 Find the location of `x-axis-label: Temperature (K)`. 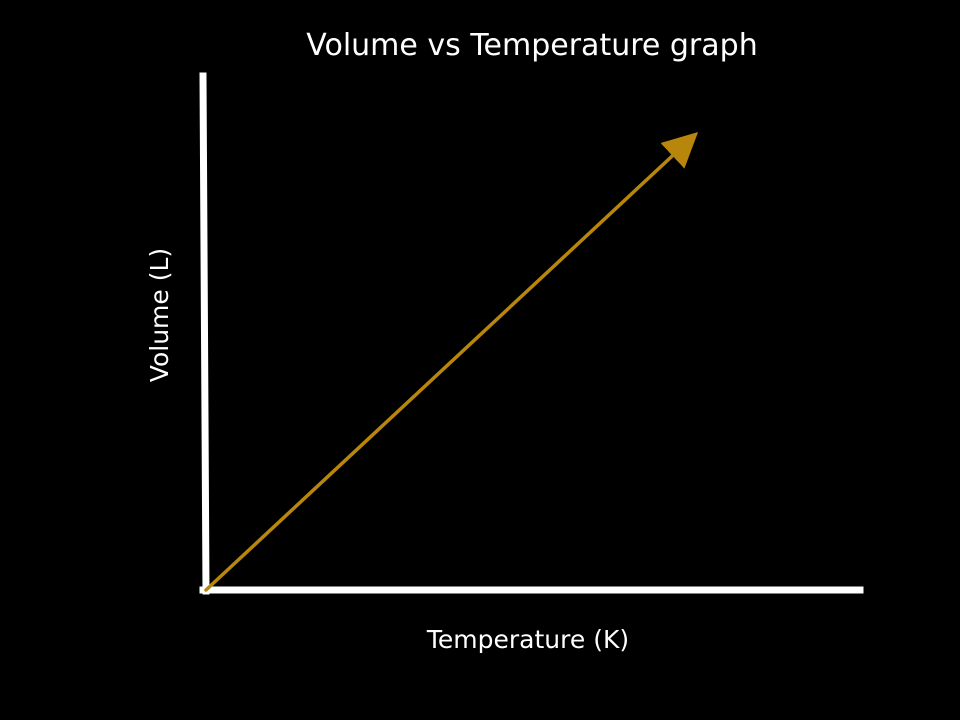

x-axis-label: Temperature (K) is located at coordinates (527, 639).